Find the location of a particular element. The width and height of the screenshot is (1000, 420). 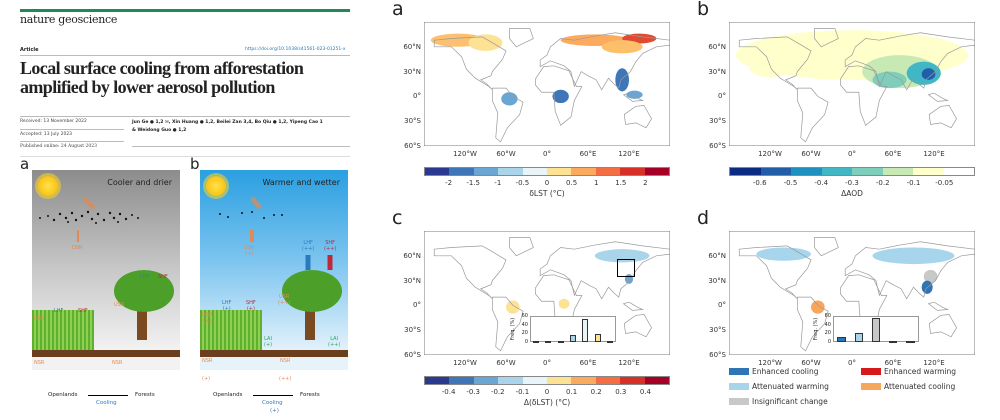

panel-title: Cooler and drier is located at coordinates (139, 182).